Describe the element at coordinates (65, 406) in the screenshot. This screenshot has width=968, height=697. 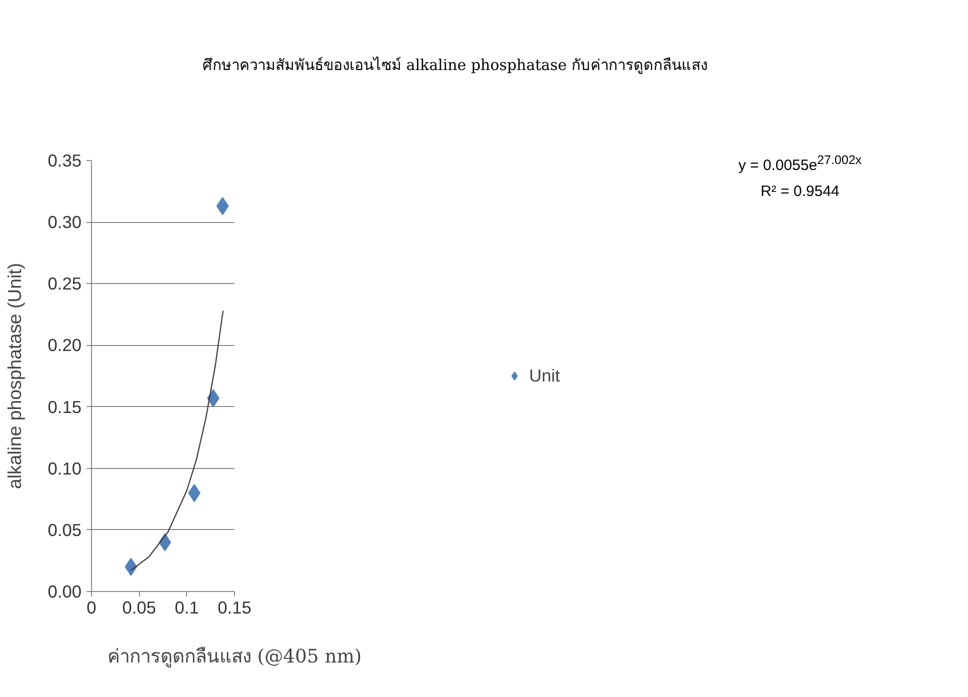
I see `y-tick-label: 0.15` at that location.